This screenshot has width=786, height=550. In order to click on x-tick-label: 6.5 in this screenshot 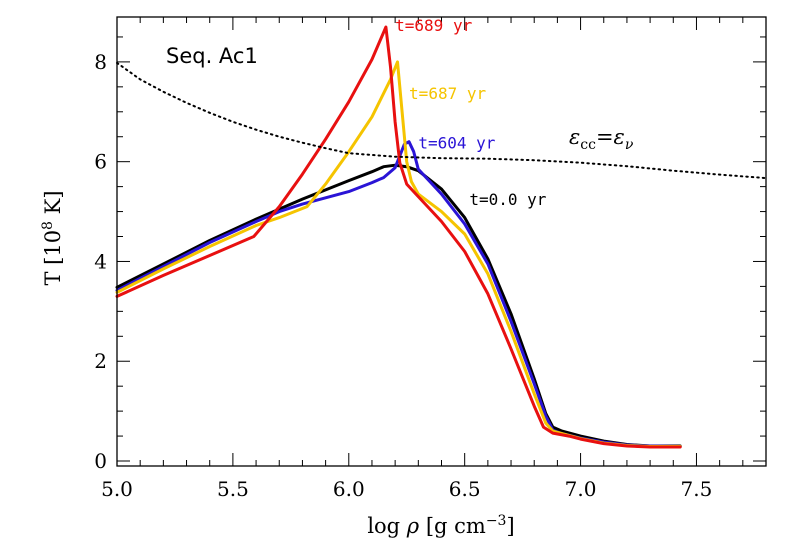, I will do `click(465, 489)`.